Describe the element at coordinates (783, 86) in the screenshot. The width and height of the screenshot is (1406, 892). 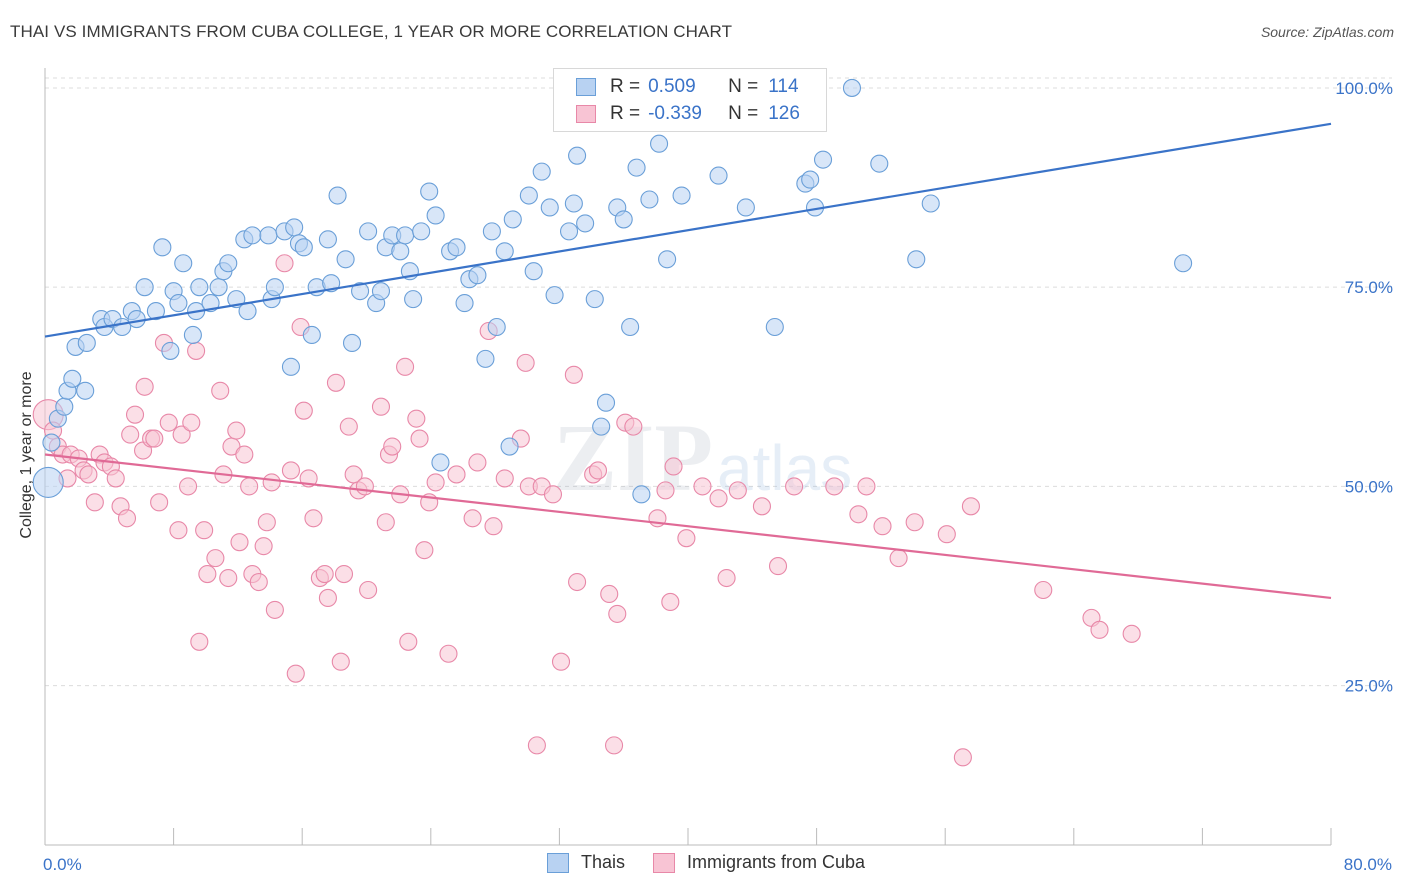
I see `legend-n-value-thais: 114` at that location.